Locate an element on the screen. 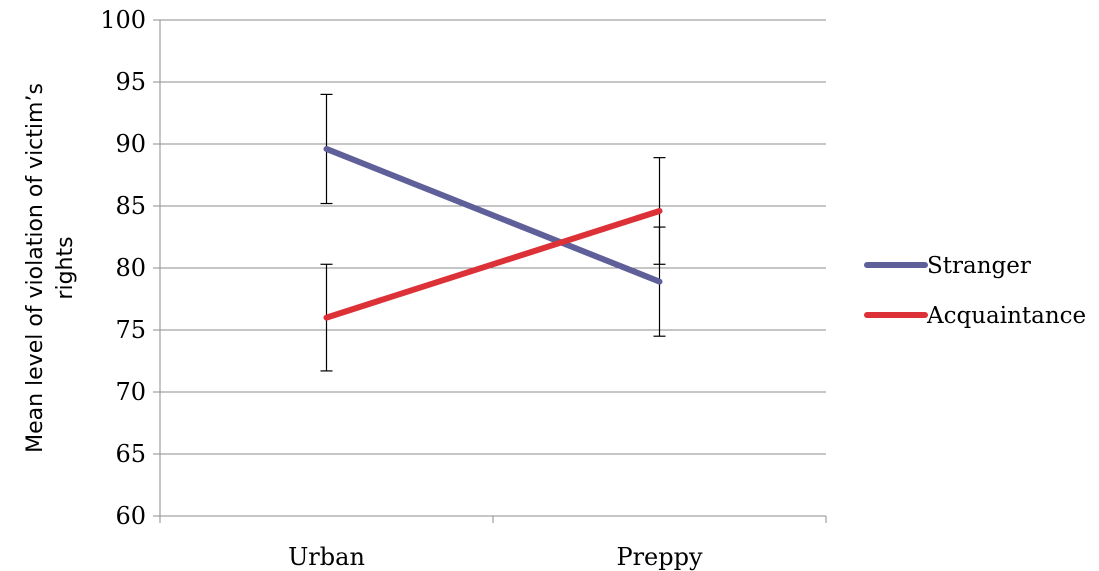 The width and height of the screenshot is (1099, 571). y-axis-title-line: Mean level of violation of victim’s is located at coordinates (35, 268).